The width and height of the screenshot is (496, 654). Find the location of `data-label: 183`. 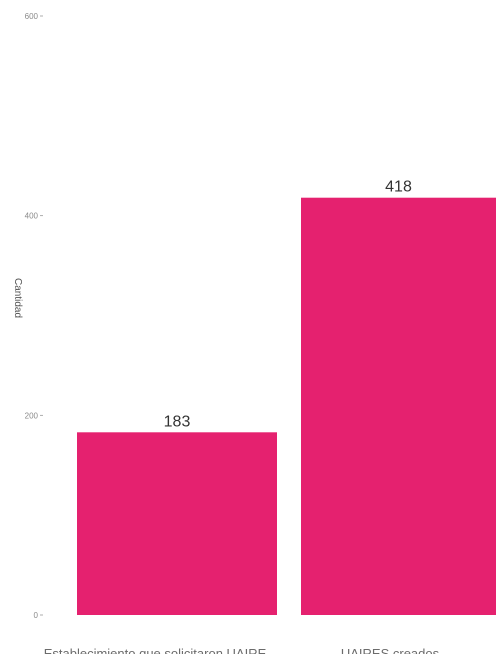

data-label: 183 is located at coordinates (177, 421).